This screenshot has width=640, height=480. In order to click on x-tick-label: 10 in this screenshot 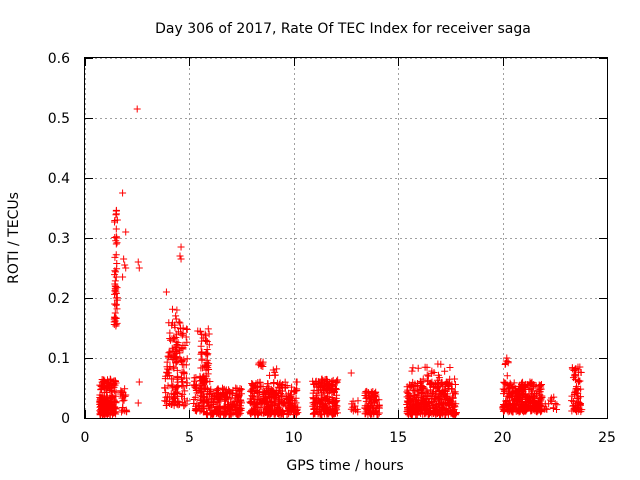, I will do `click(294, 438)`.